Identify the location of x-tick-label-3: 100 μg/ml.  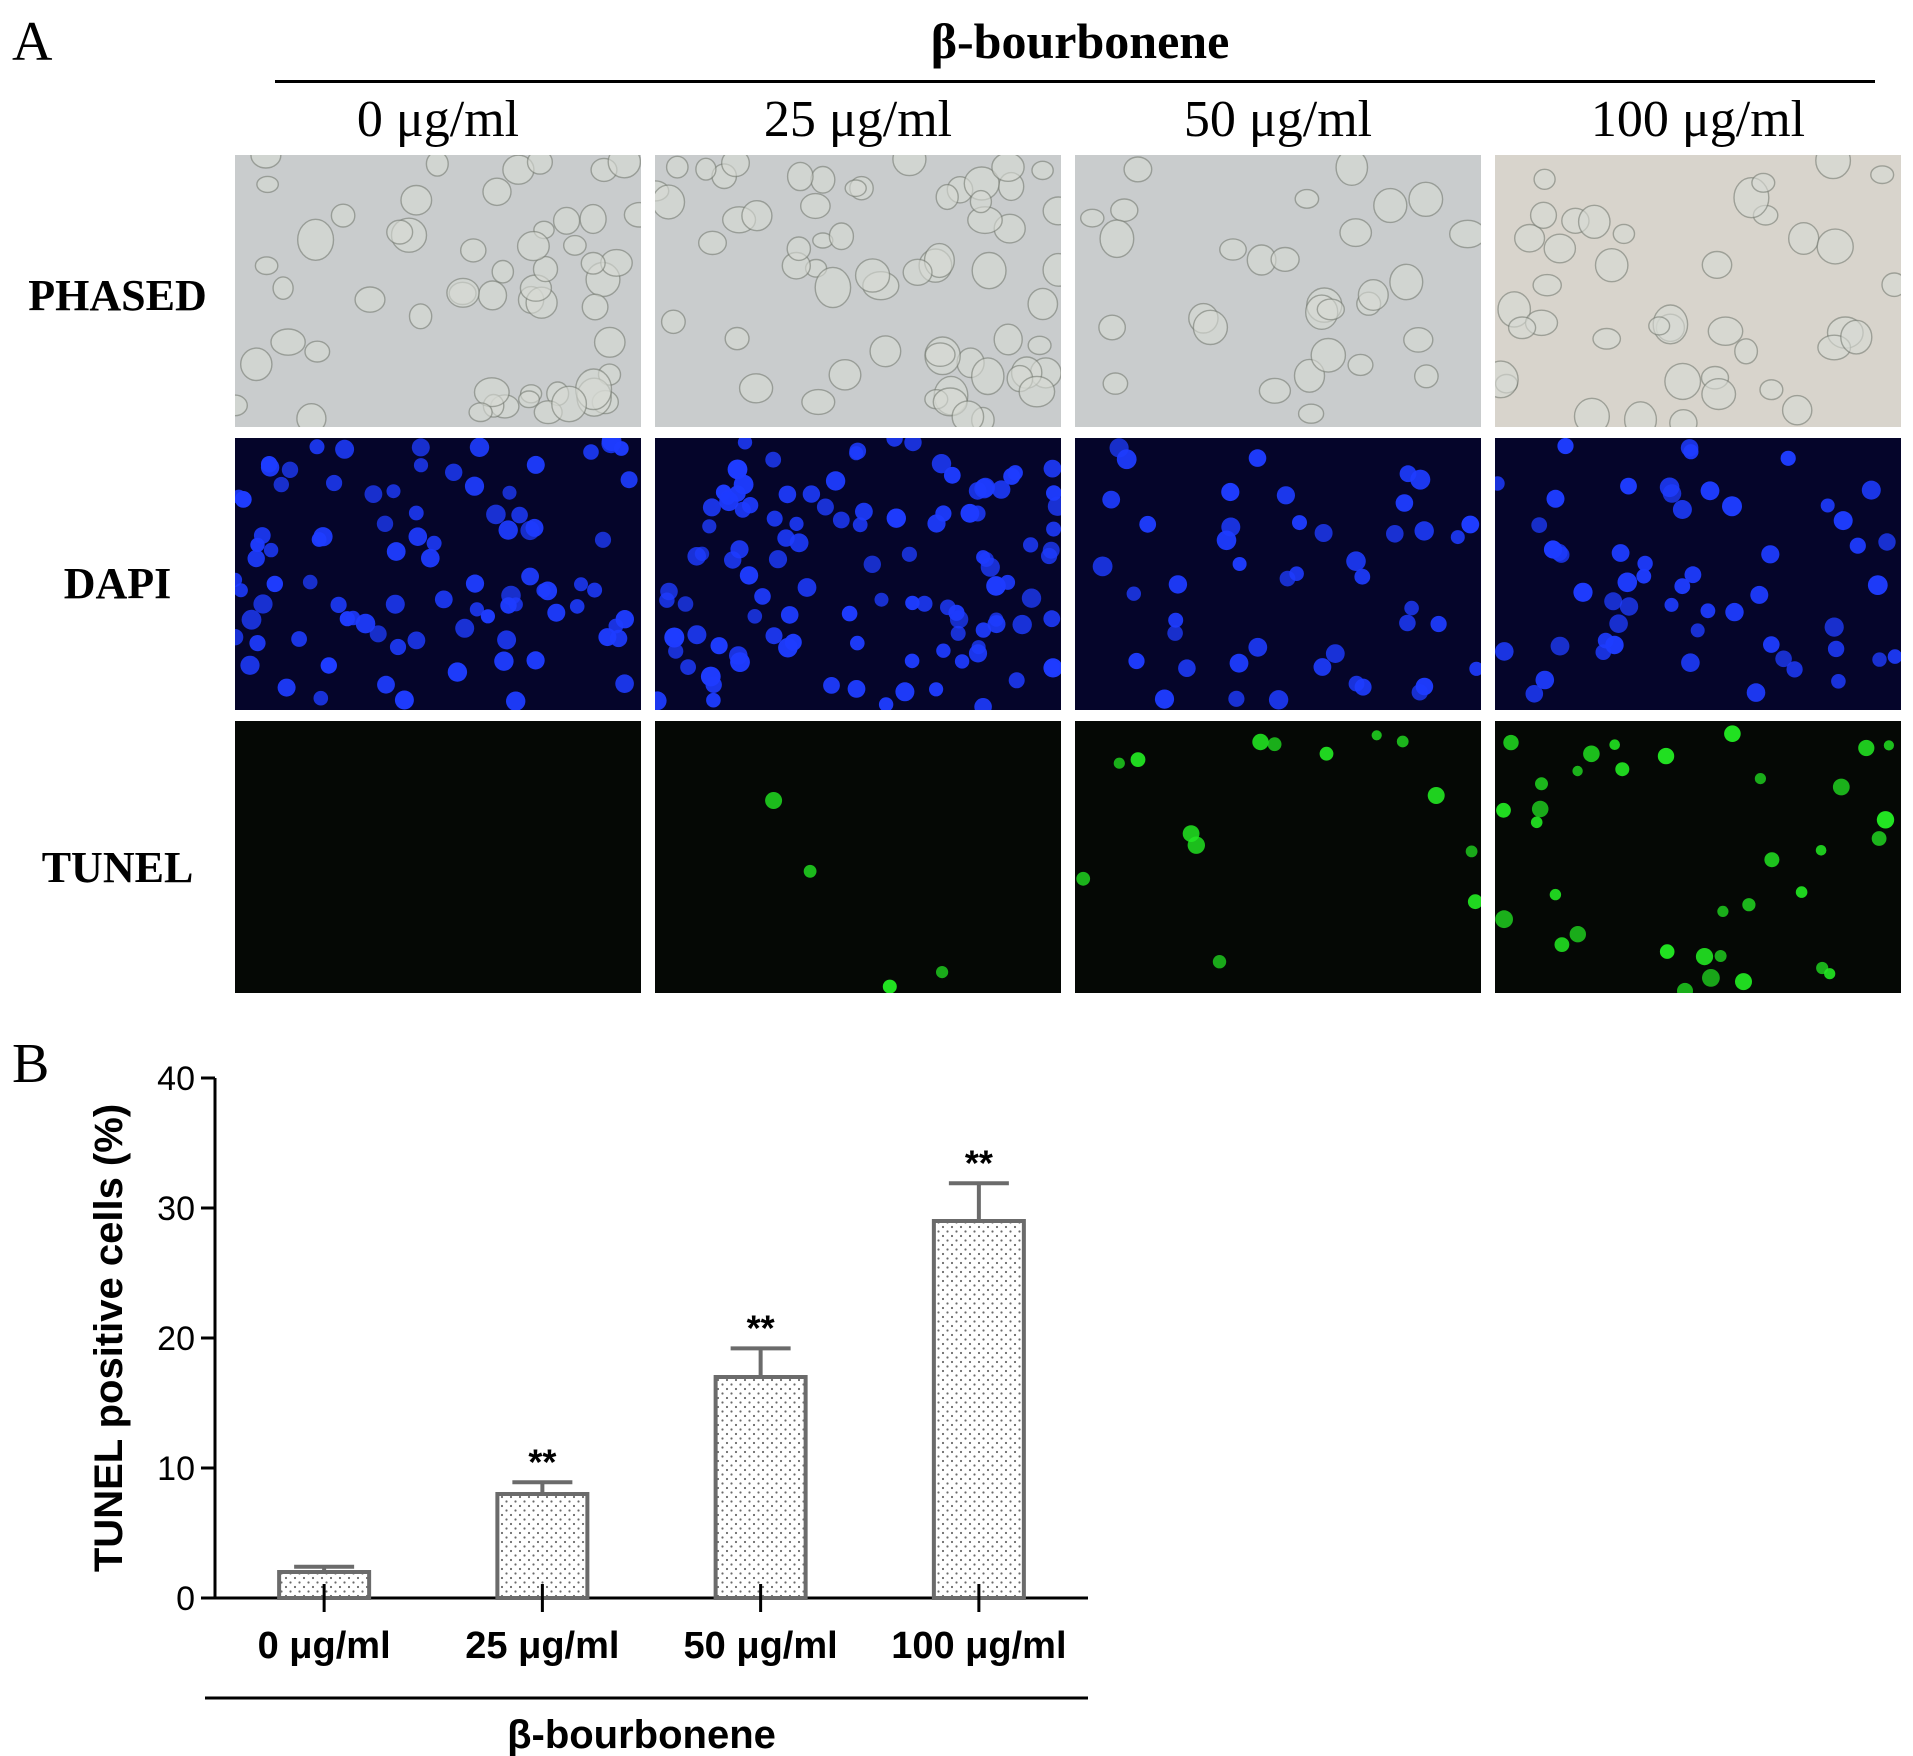
(978, 1646).